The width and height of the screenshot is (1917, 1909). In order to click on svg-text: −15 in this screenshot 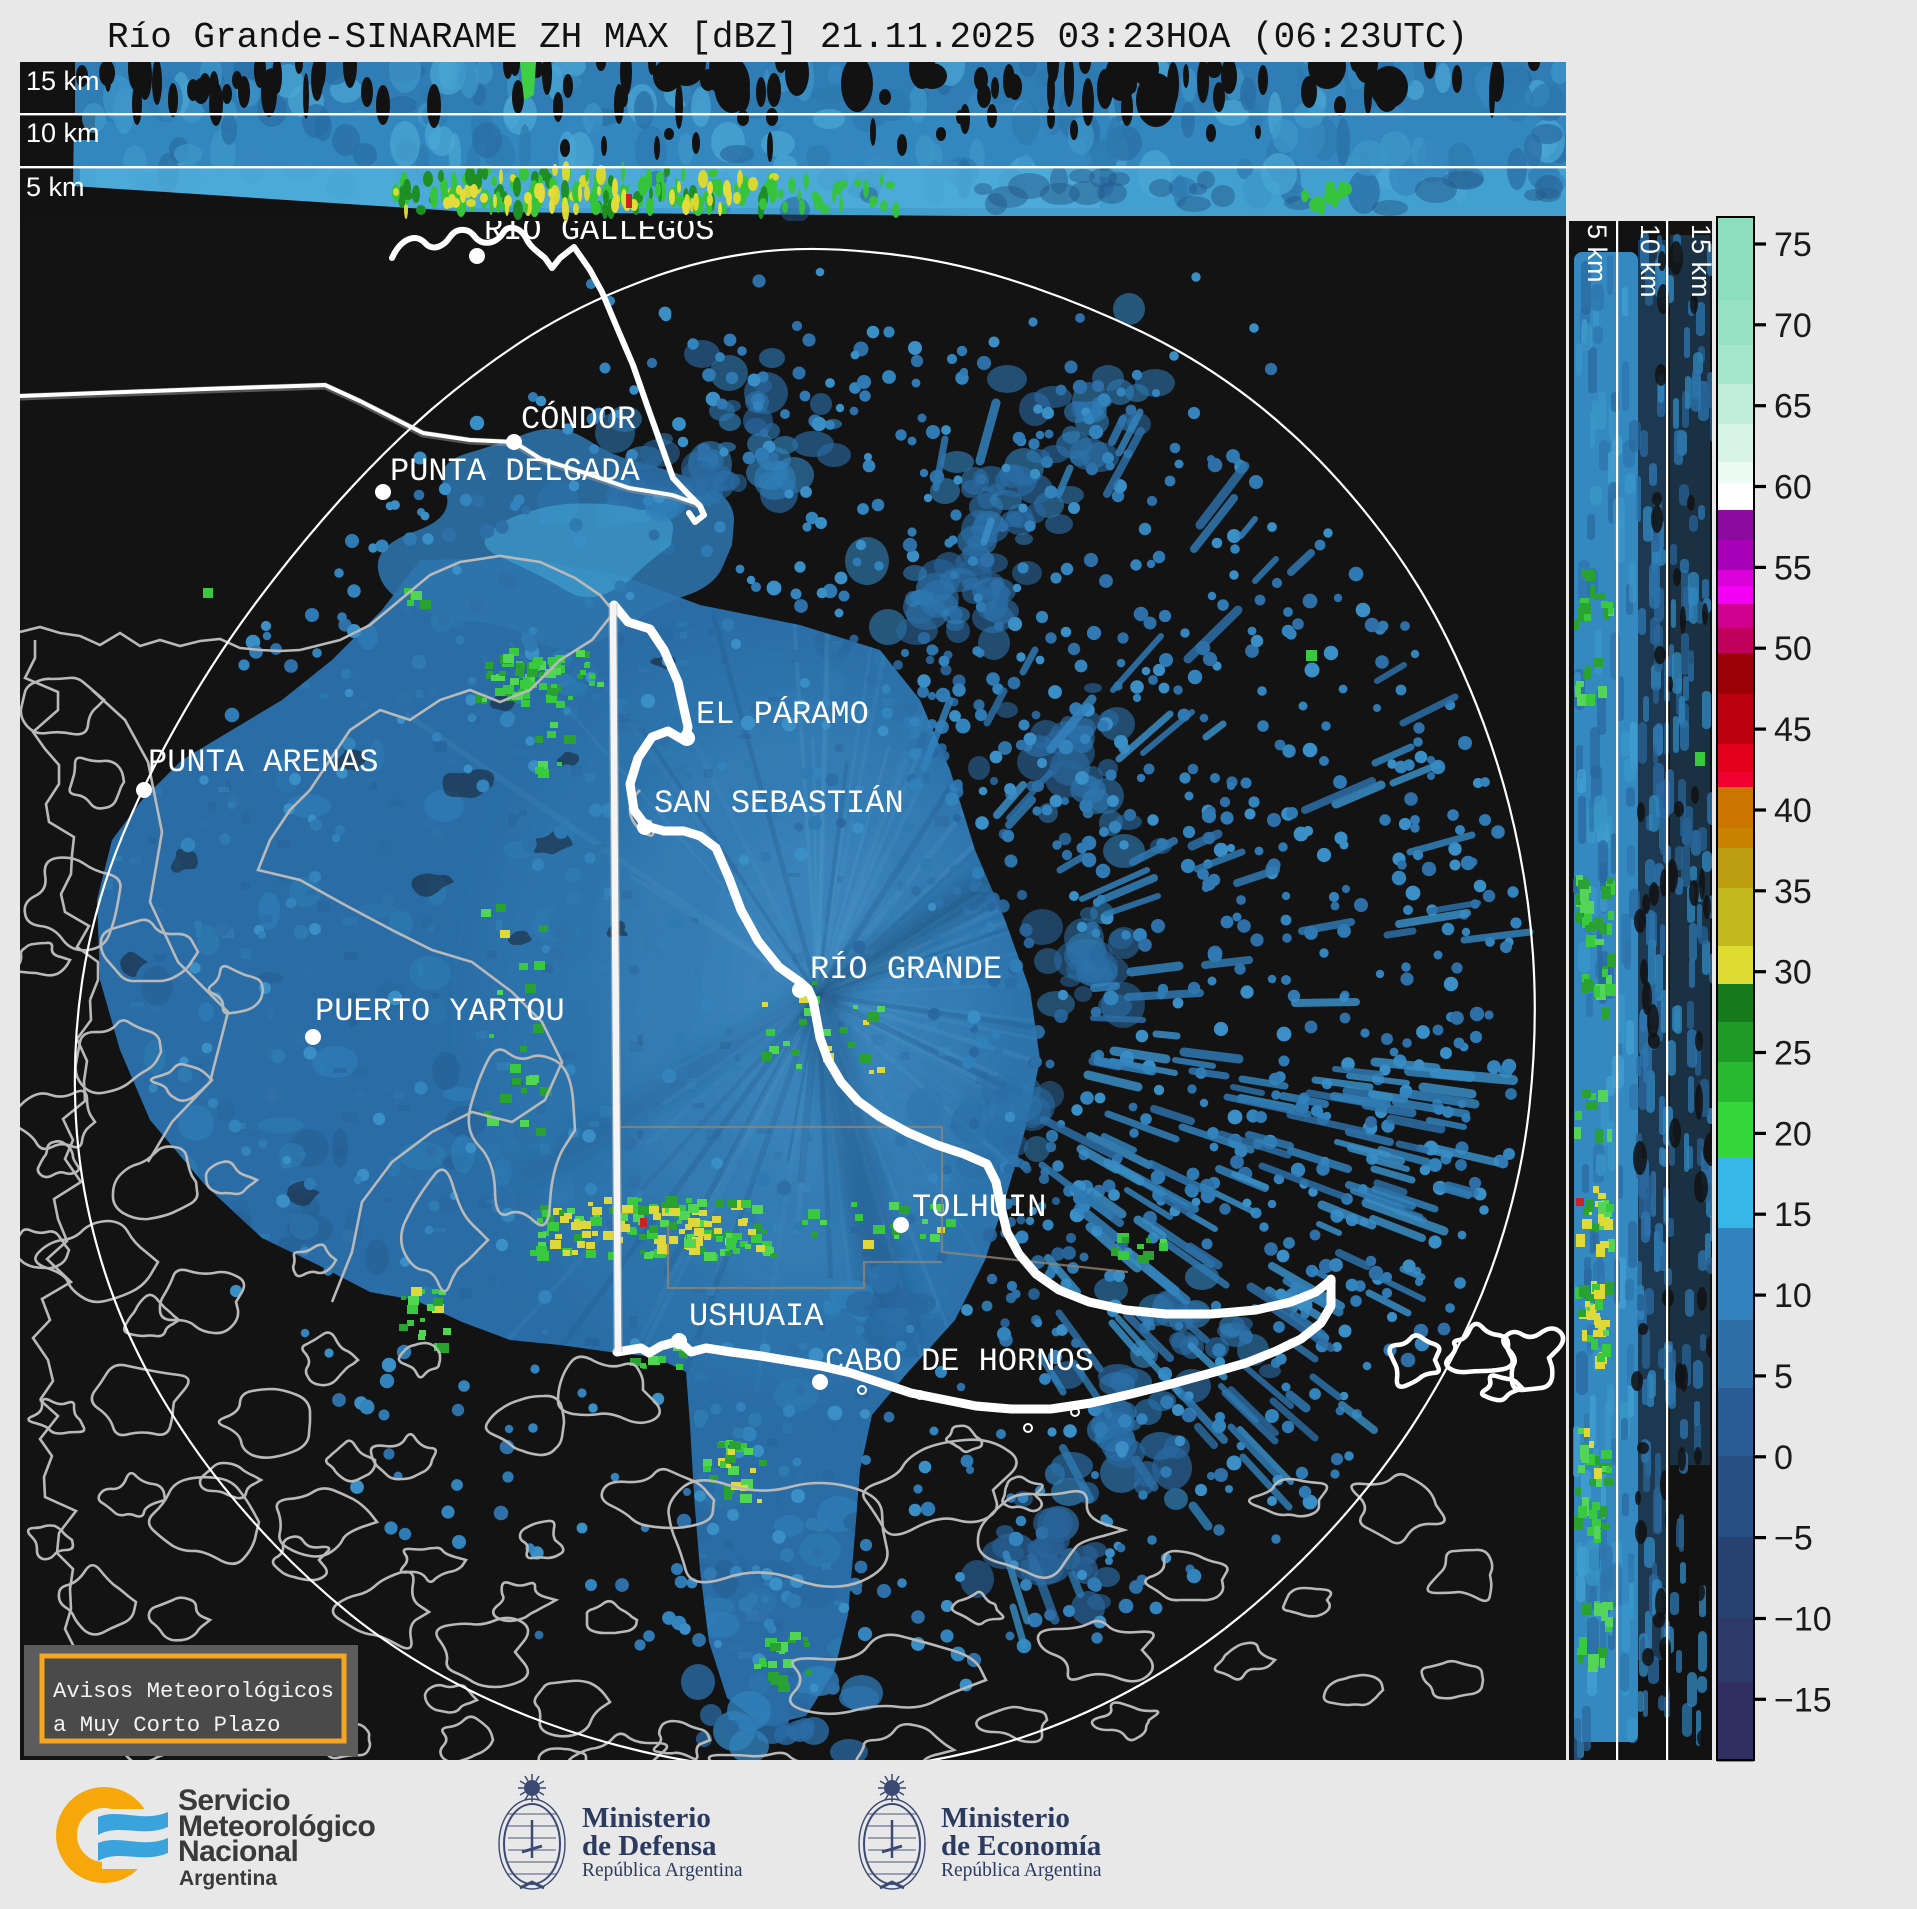, I will do `click(1803, 1700)`.